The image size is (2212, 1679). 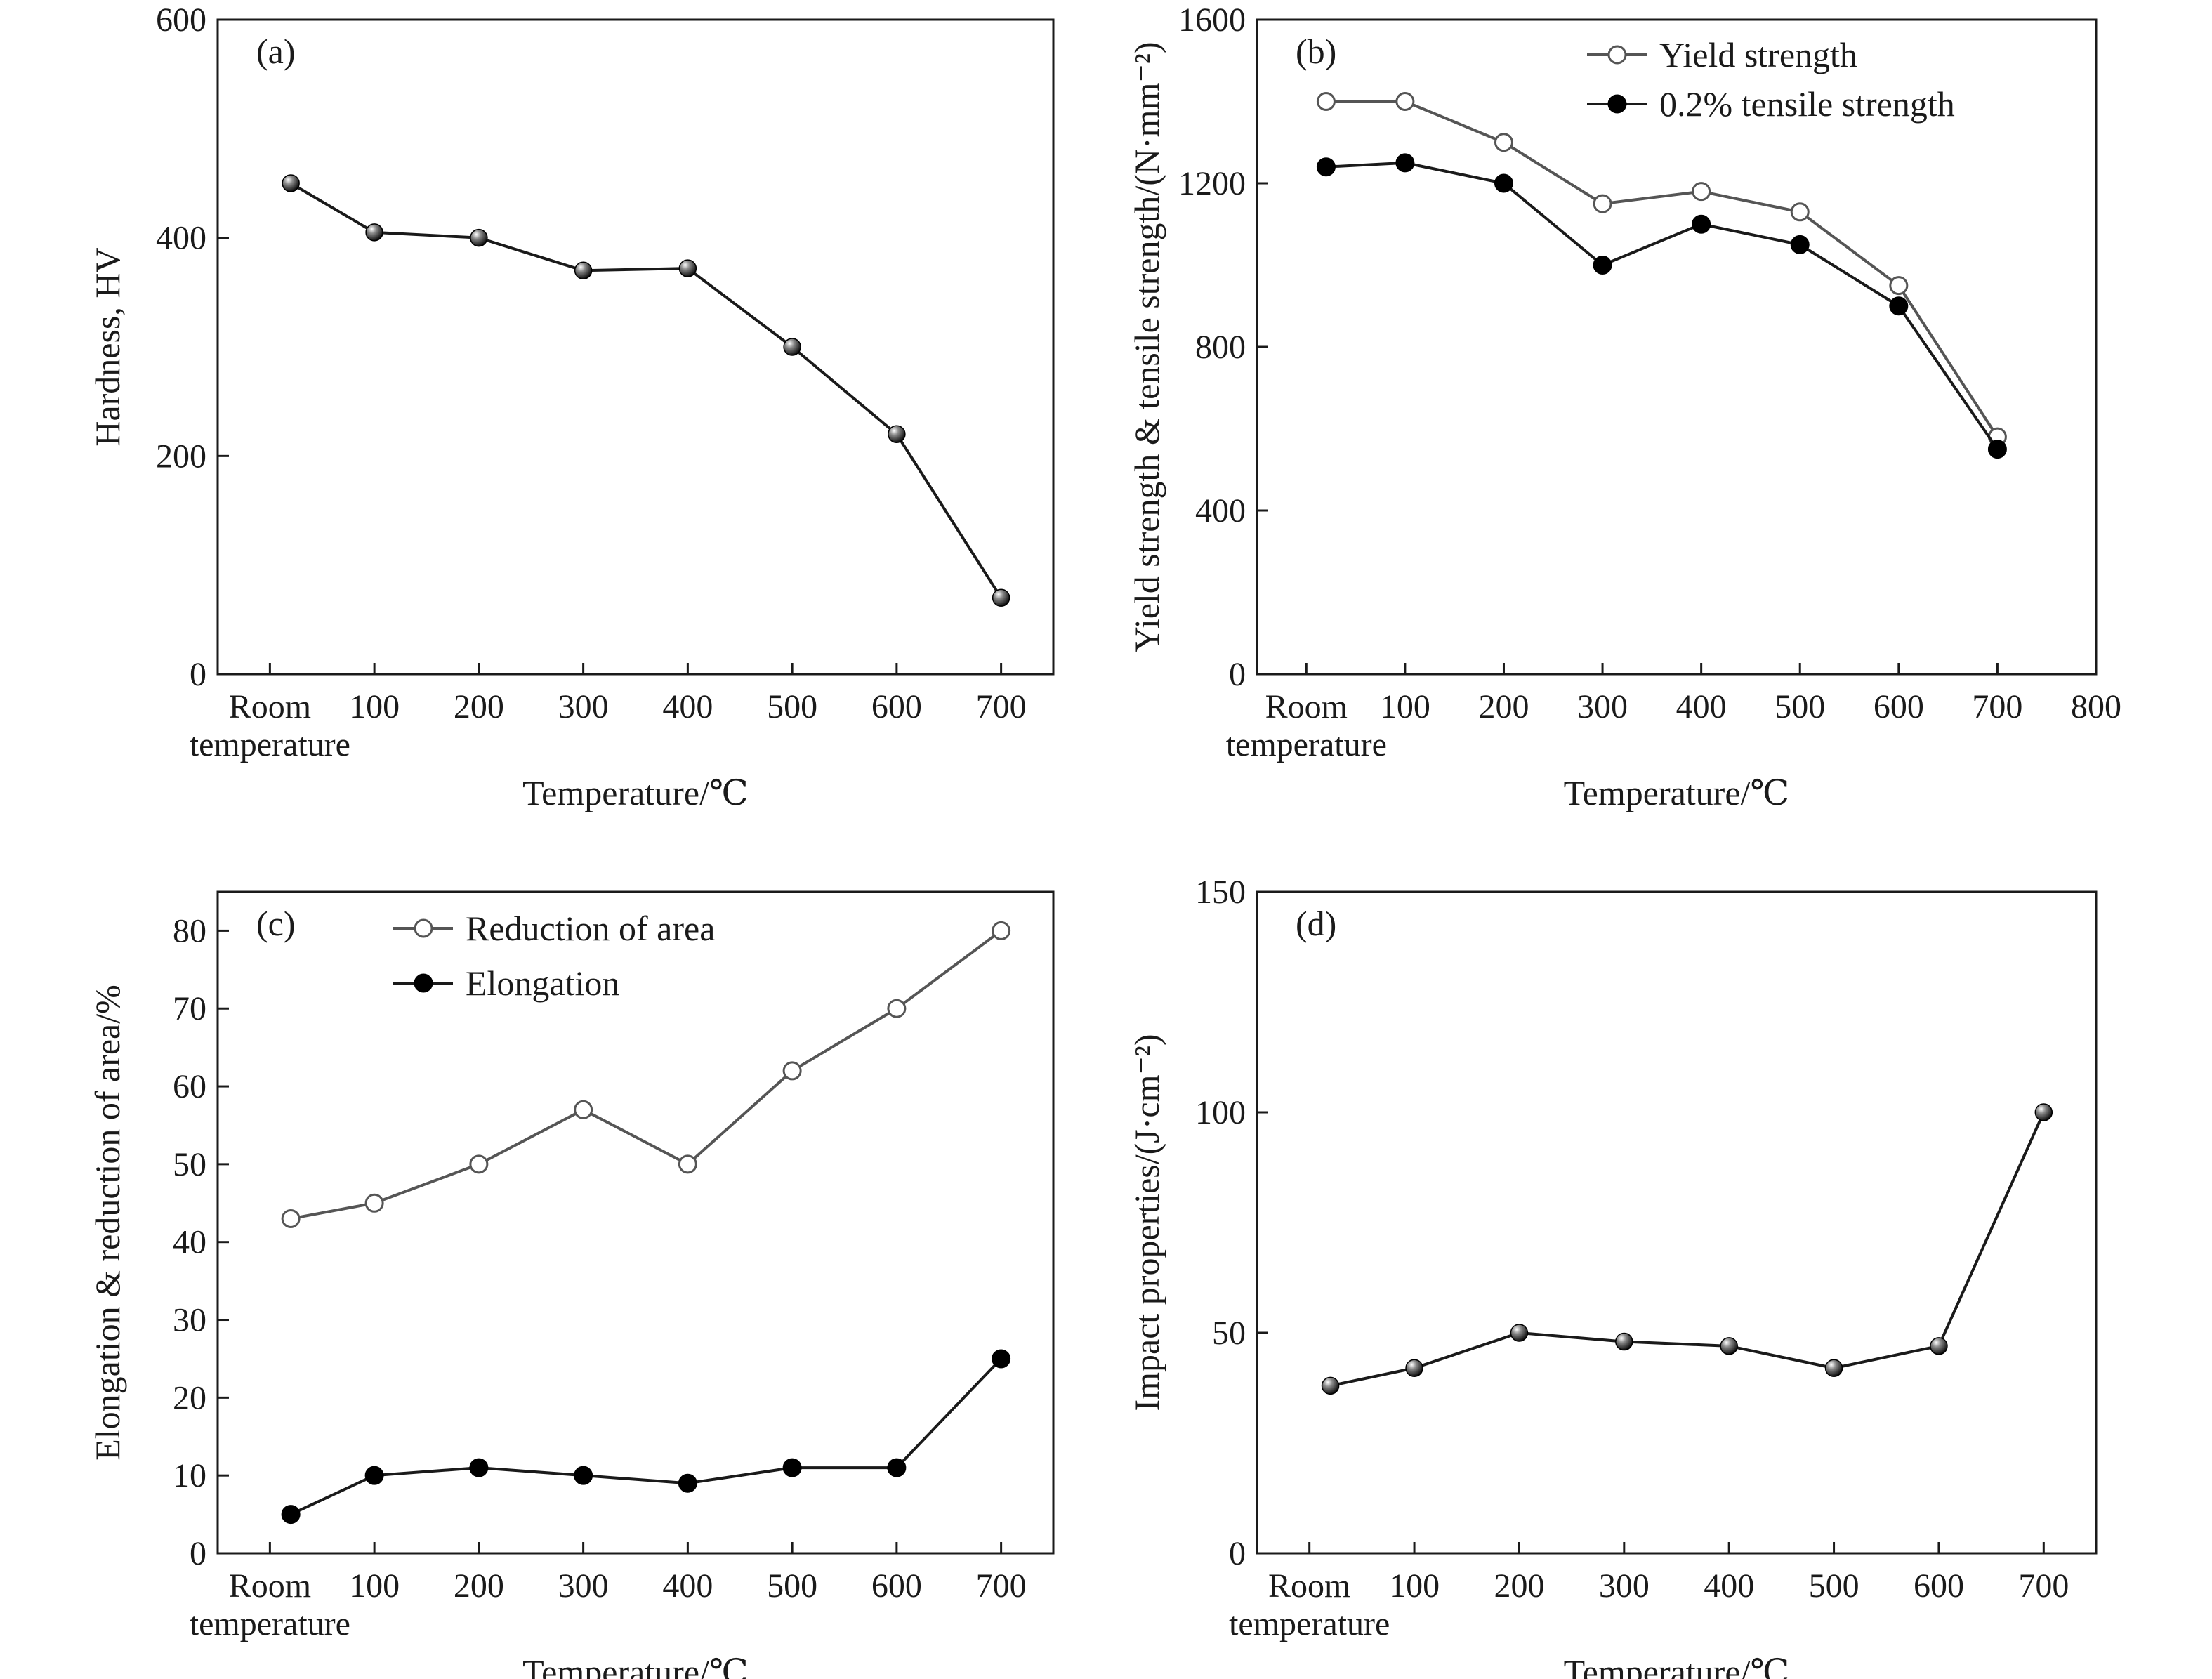 I want to click on y-axis-label: Hardness, HV, so click(x=107, y=346).